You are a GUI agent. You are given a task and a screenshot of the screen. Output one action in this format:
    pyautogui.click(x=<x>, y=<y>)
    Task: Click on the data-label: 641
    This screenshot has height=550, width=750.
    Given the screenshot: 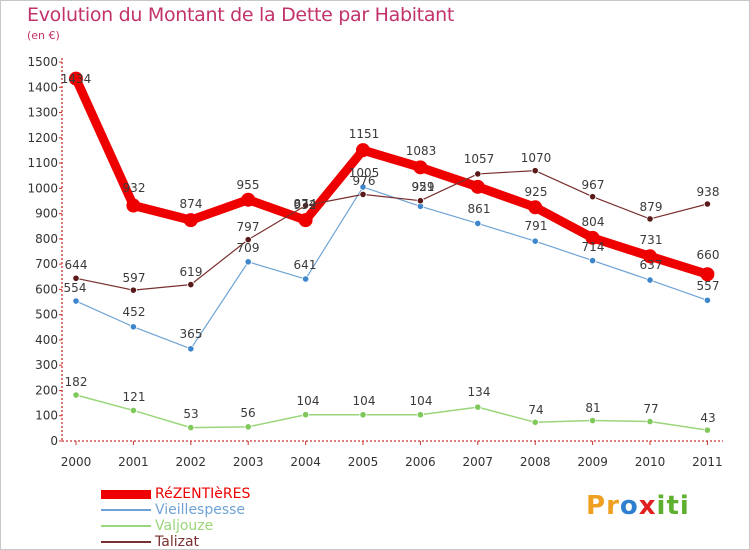 What is the action you would take?
    pyautogui.click(x=305, y=265)
    